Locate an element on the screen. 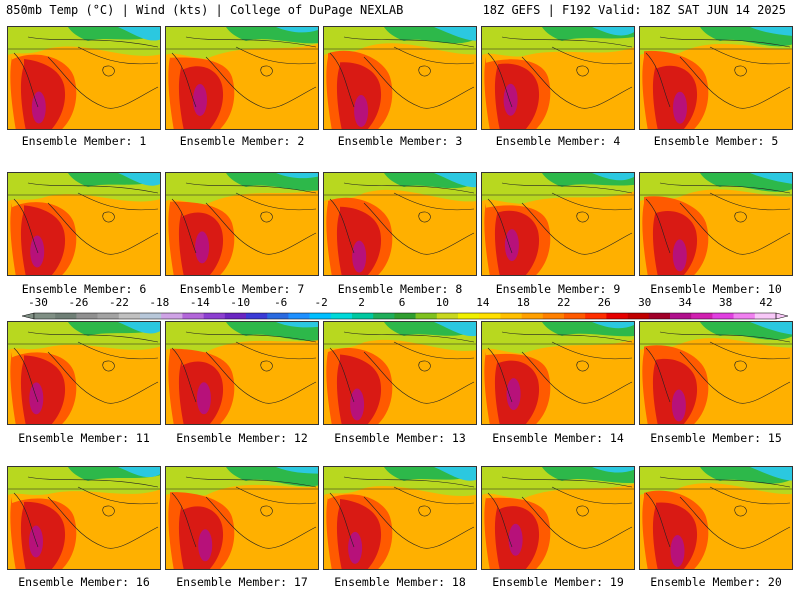  panel-caption: Ensemble Member: 3 is located at coordinates (400, 141).